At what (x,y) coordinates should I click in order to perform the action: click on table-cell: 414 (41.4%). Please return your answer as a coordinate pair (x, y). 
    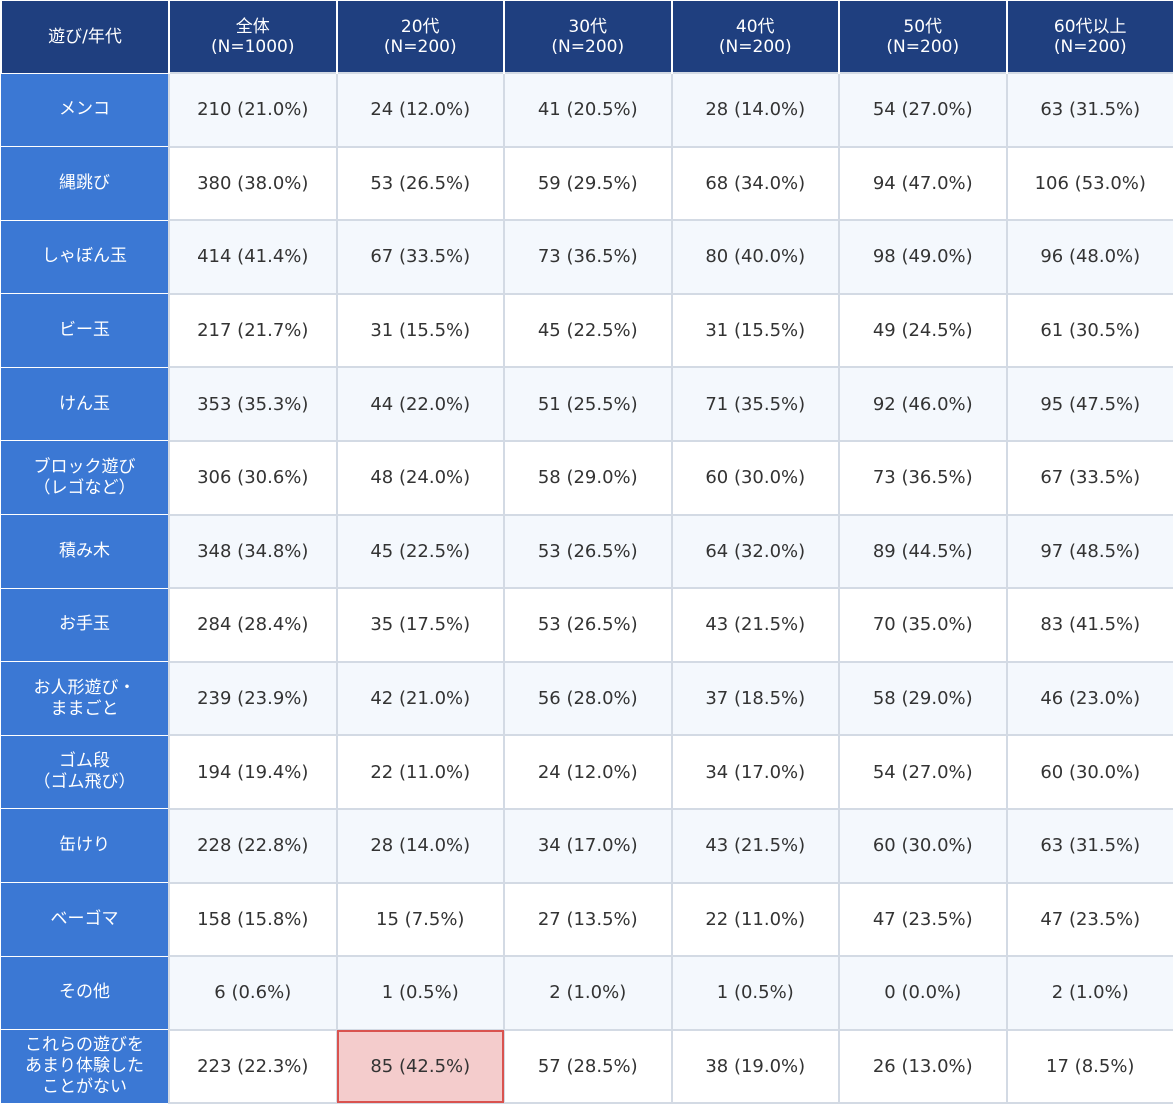
    Looking at the image, I should click on (253, 257).